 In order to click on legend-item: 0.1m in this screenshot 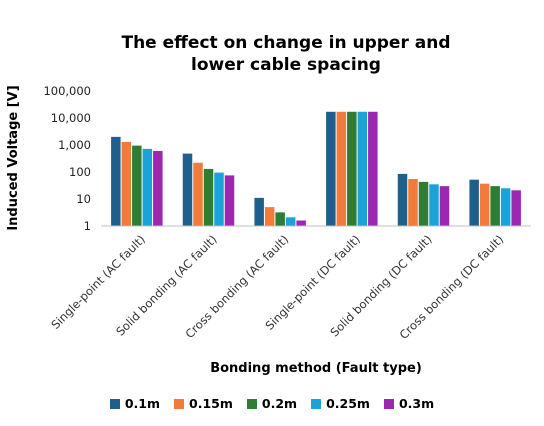, I will do `click(135, 403)`.